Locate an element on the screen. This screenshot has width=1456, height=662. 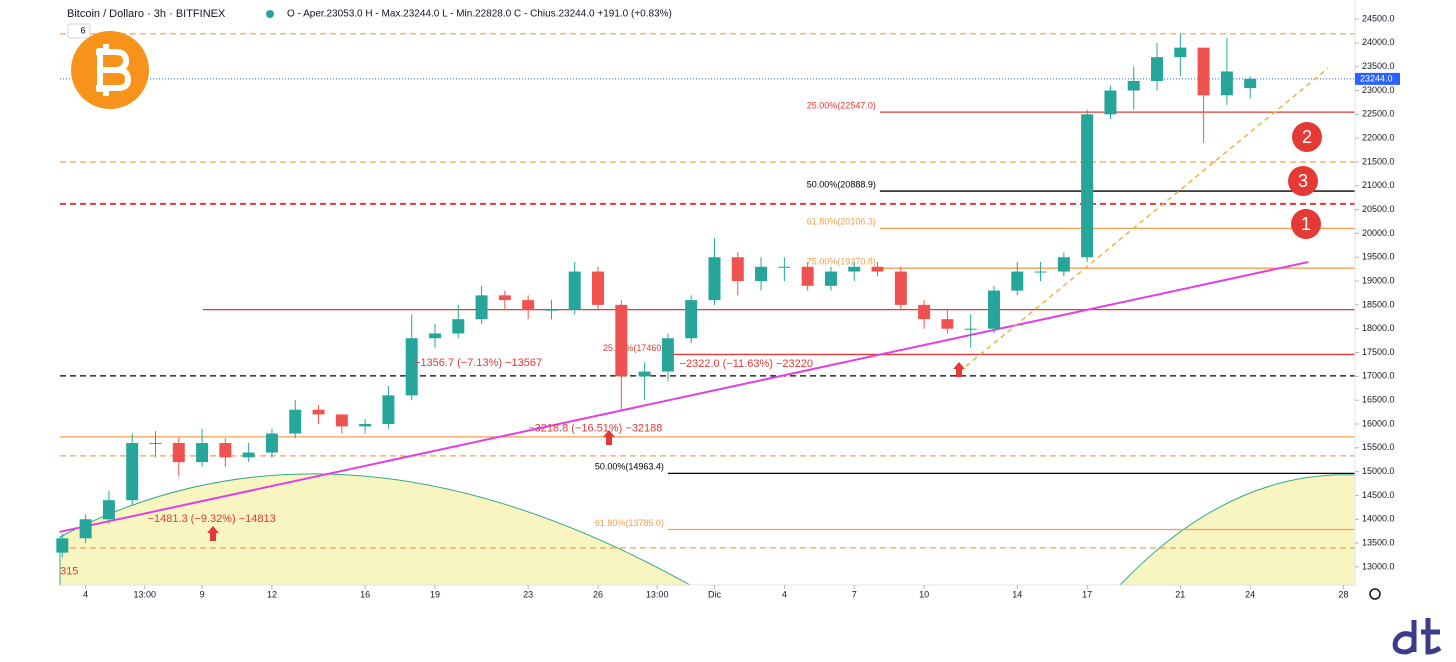
gear is located at coordinates (1375, 594).